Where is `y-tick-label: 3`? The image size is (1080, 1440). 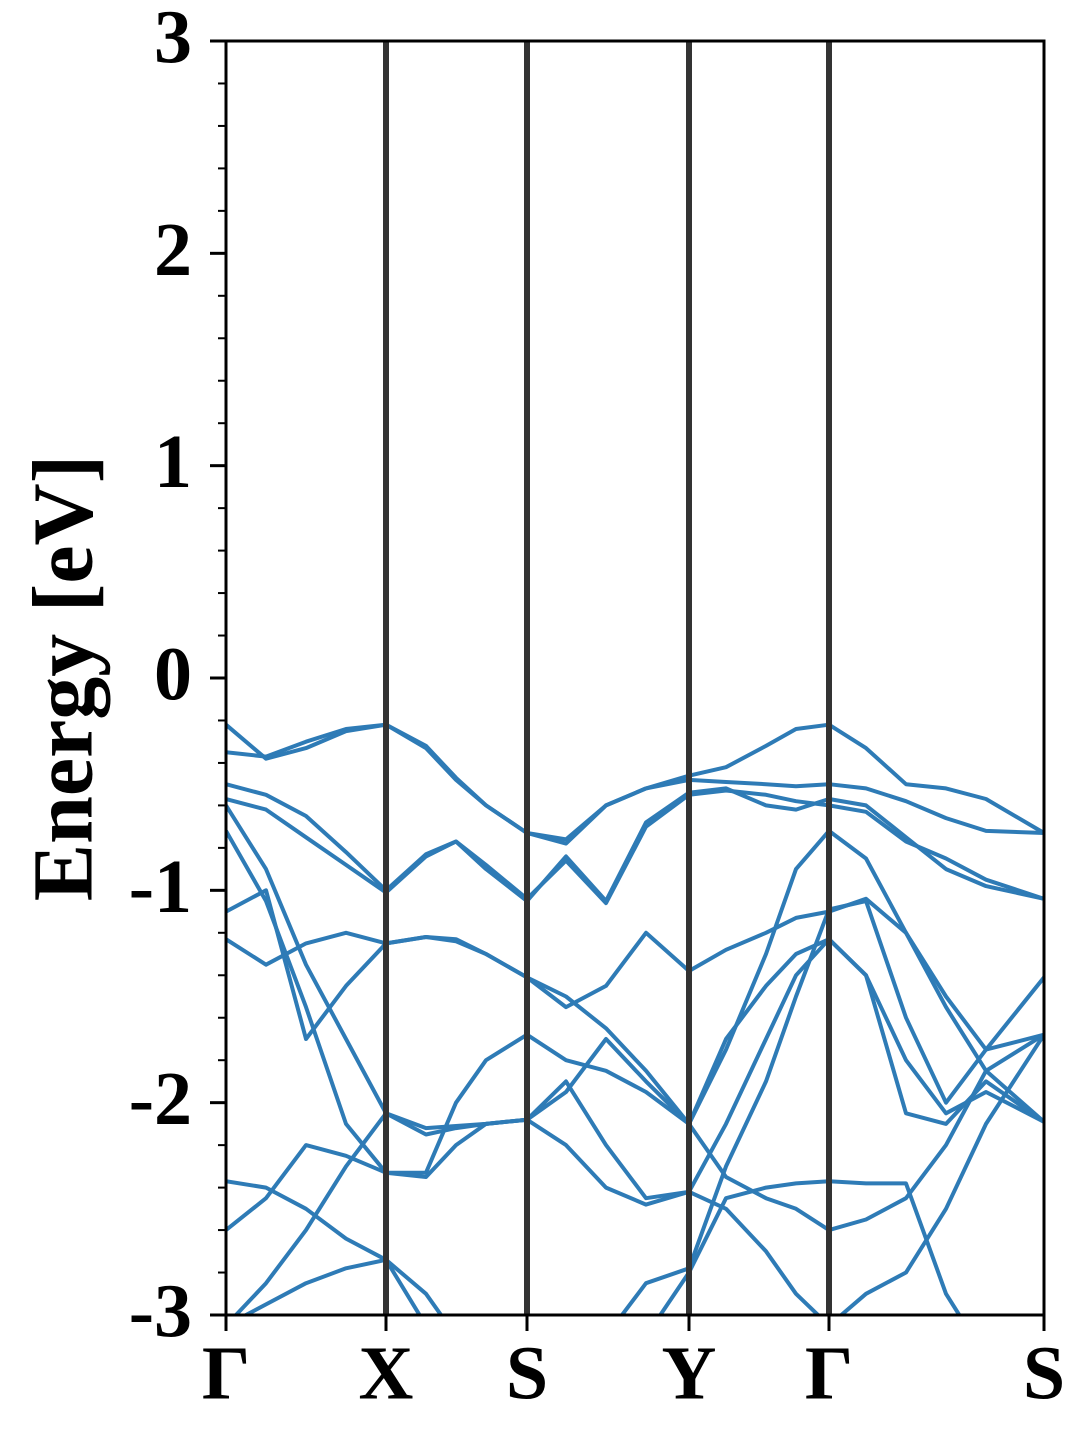 y-tick-label: 3 is located at coordinates (173, 39).